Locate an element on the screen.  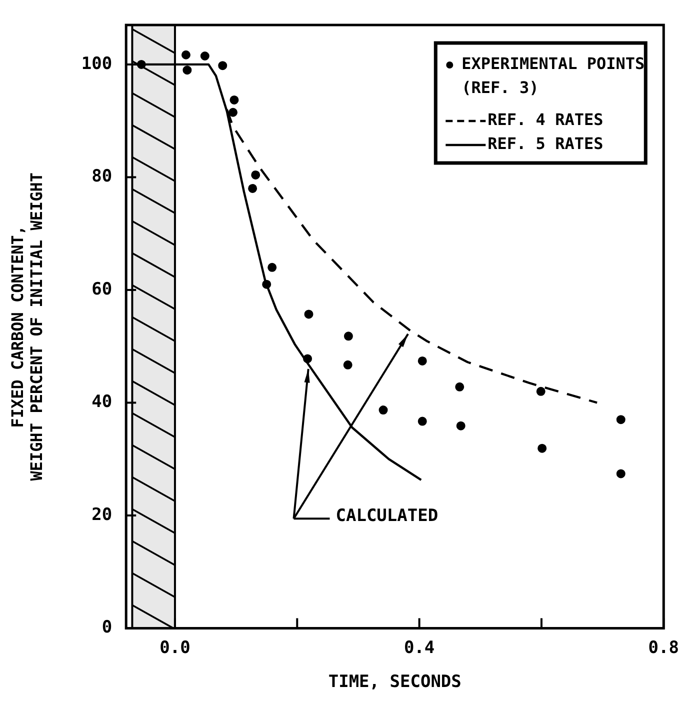
y-tick-label: 60 is located at coordinates (102, 289).